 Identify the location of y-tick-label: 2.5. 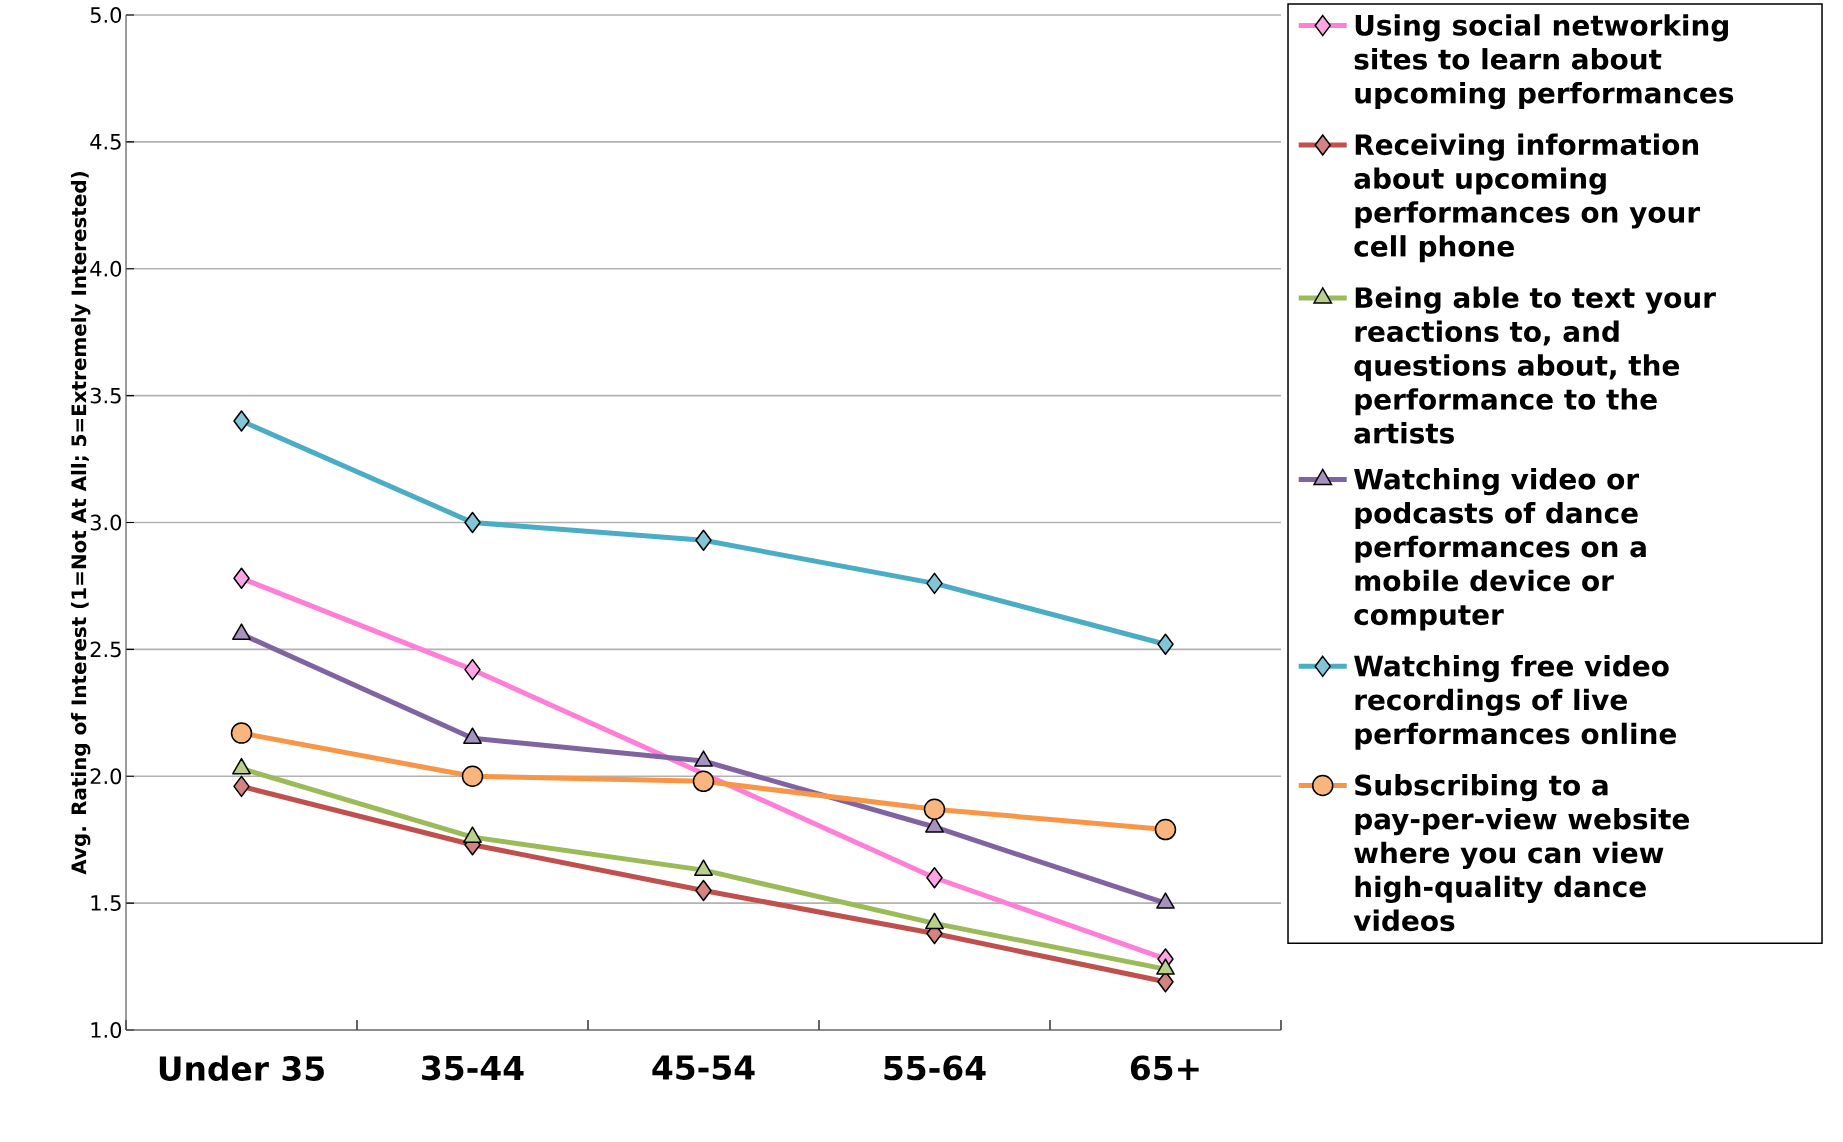
(105, 649).